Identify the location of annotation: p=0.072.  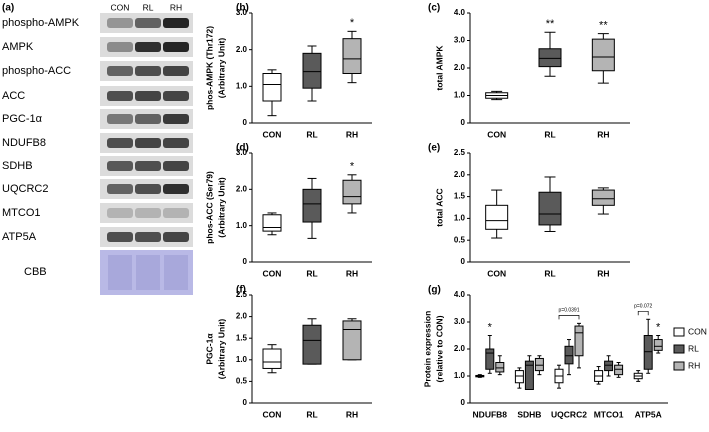
(643, 307).